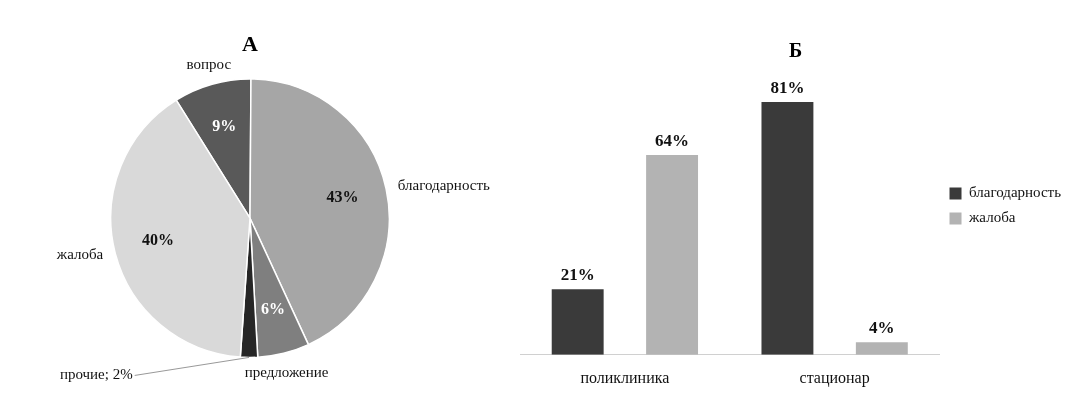 Image resolution: width=1071 pixels, height=402 pixels. What do you see at coordinates (787, 87) in the screenshot?
I see `data-label: 81%` at bounding box center [787, 87].